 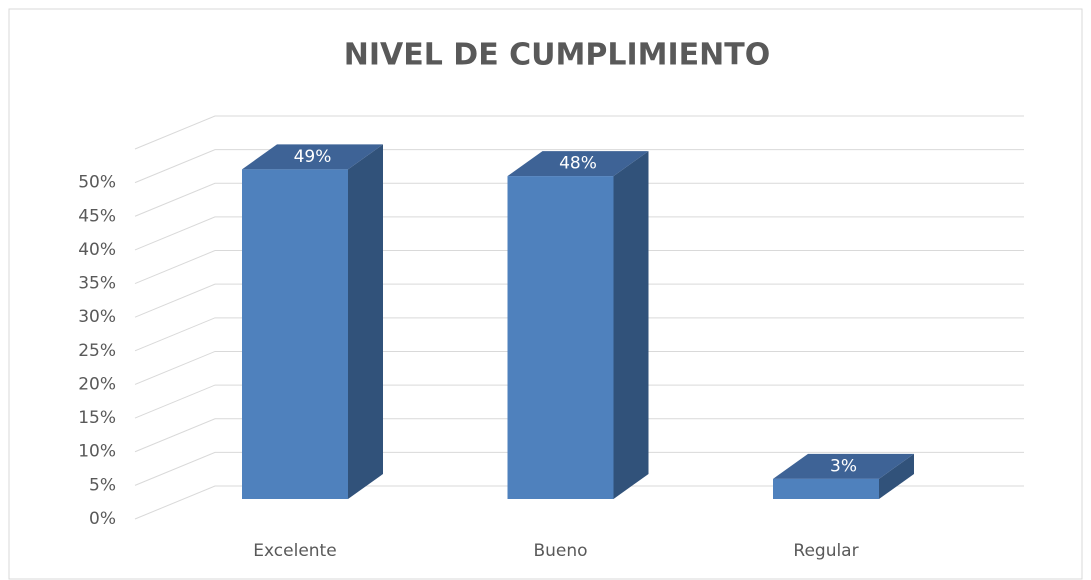 I want to click on y-tick-label: 0%, so click(x=102, y=519).